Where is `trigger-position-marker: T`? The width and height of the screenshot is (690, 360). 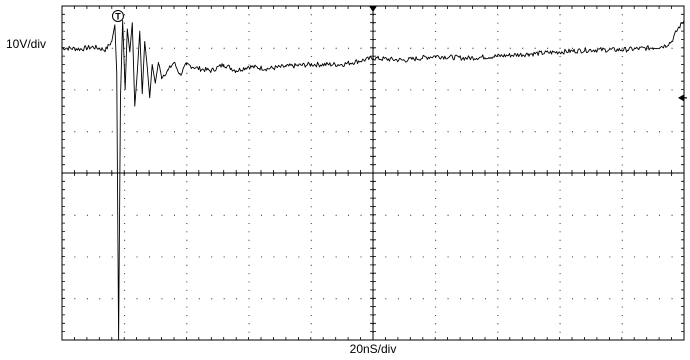
trigger-position-marker: T is located at coordinates (117, 16).